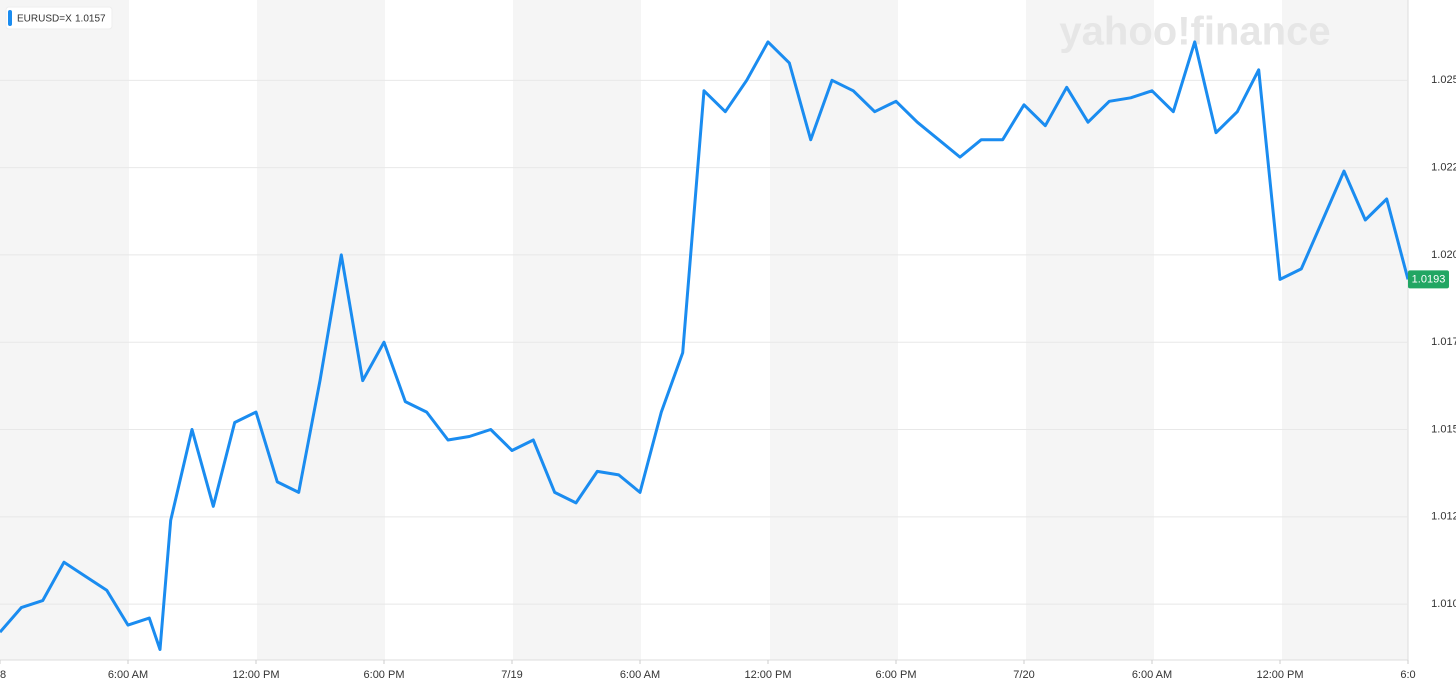 The width and height of the screenshot is (1456, 696). I want to click on price-tag, so click(1428, 279).